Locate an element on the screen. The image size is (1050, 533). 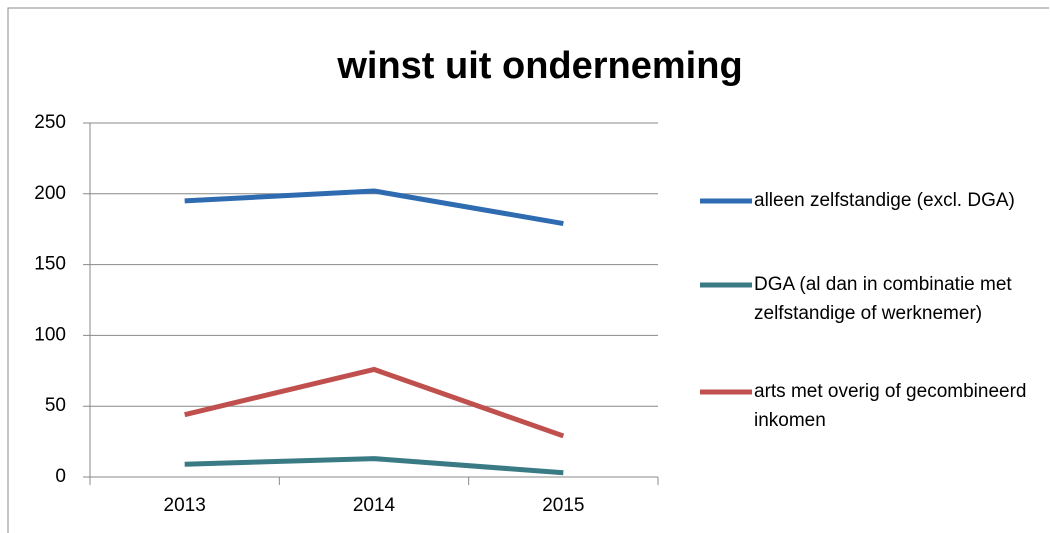
y-tick-label: 100 is located at coordinates (50, 334).